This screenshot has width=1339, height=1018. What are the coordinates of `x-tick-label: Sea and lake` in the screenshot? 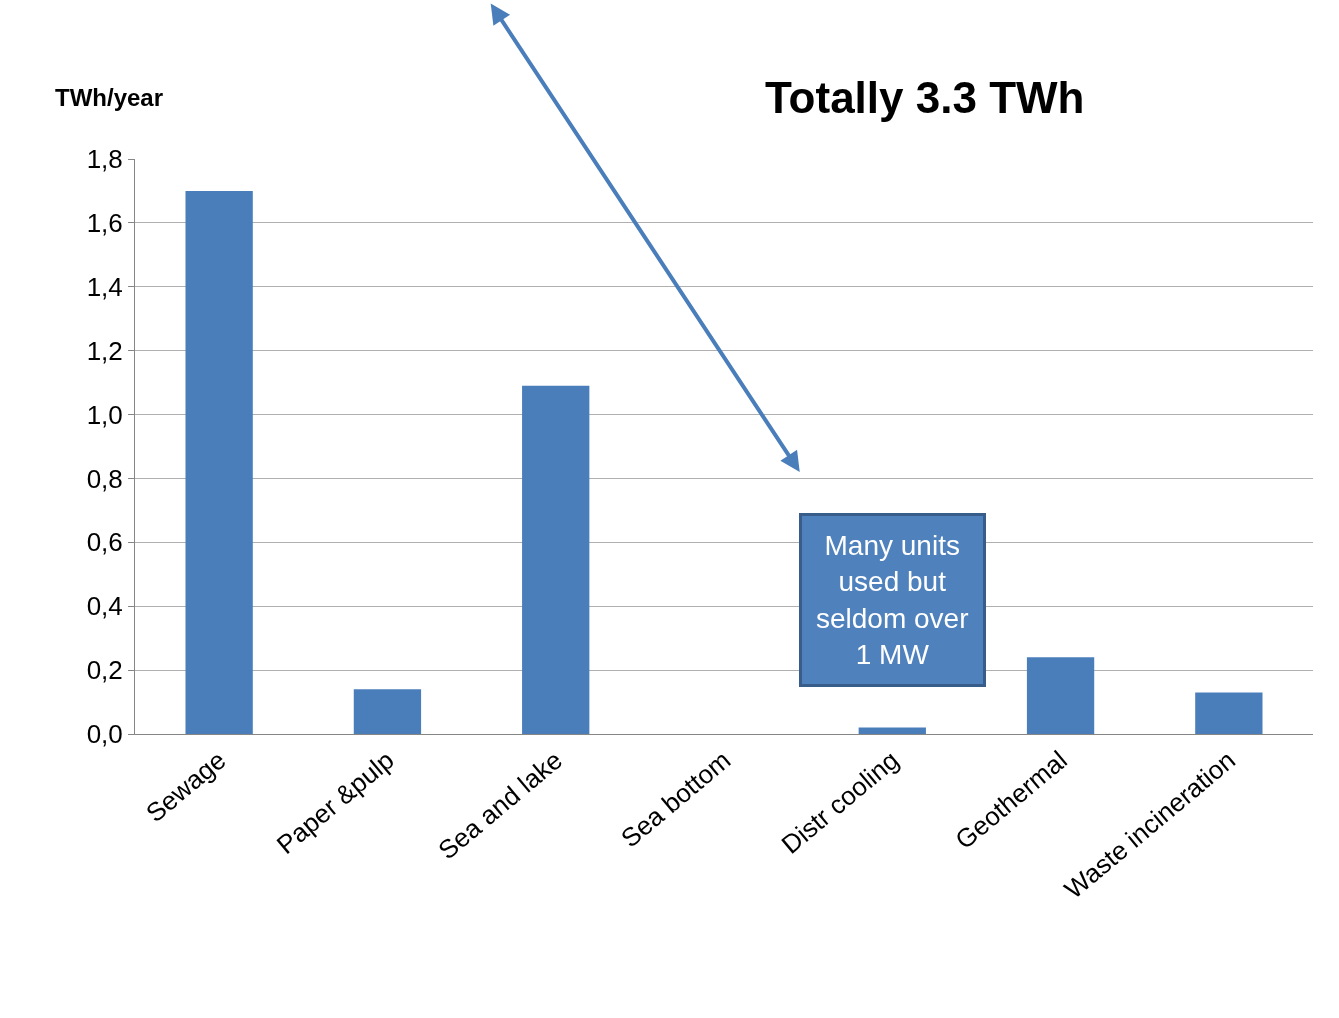 It's located at (500, 805).